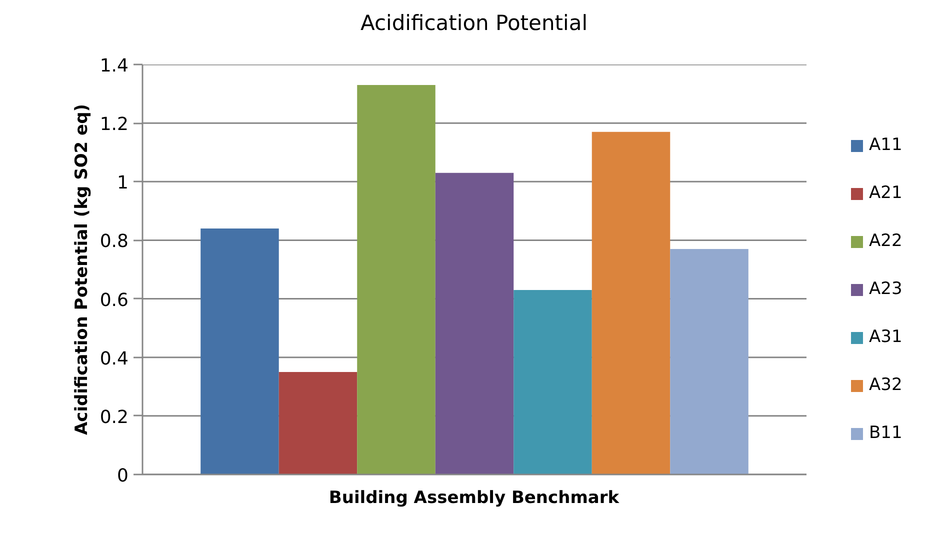 Image resolution: width=930 pixels, height=546 pixels. What do you see at coordinates (885, 385) in the screenshot?
I see `legend-label: A32` at bounding box center [885, 385].